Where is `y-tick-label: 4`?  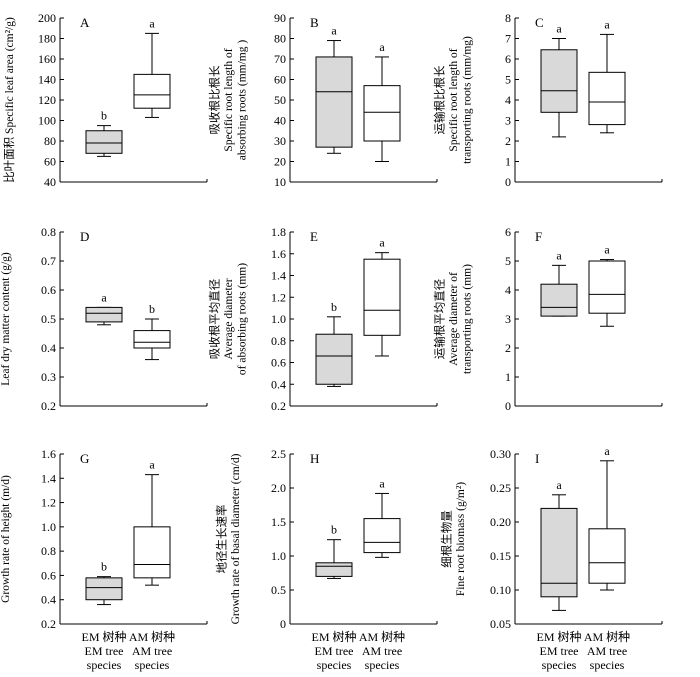 y-tick-label: 4 is located at coordinates (508, 100).